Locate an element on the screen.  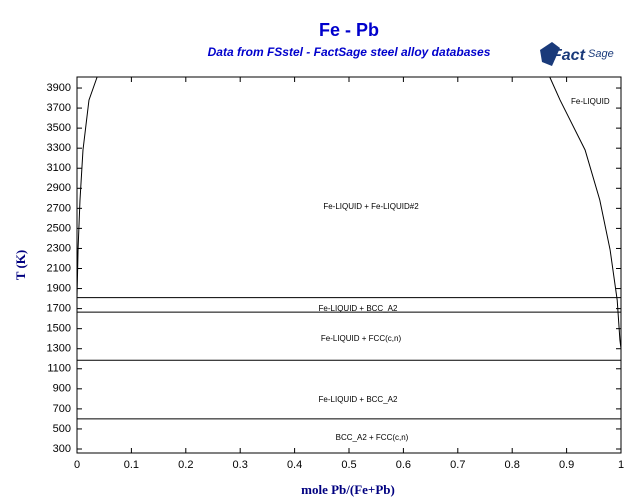
y-tick-label: 700 is located at coordinates (62, 409).